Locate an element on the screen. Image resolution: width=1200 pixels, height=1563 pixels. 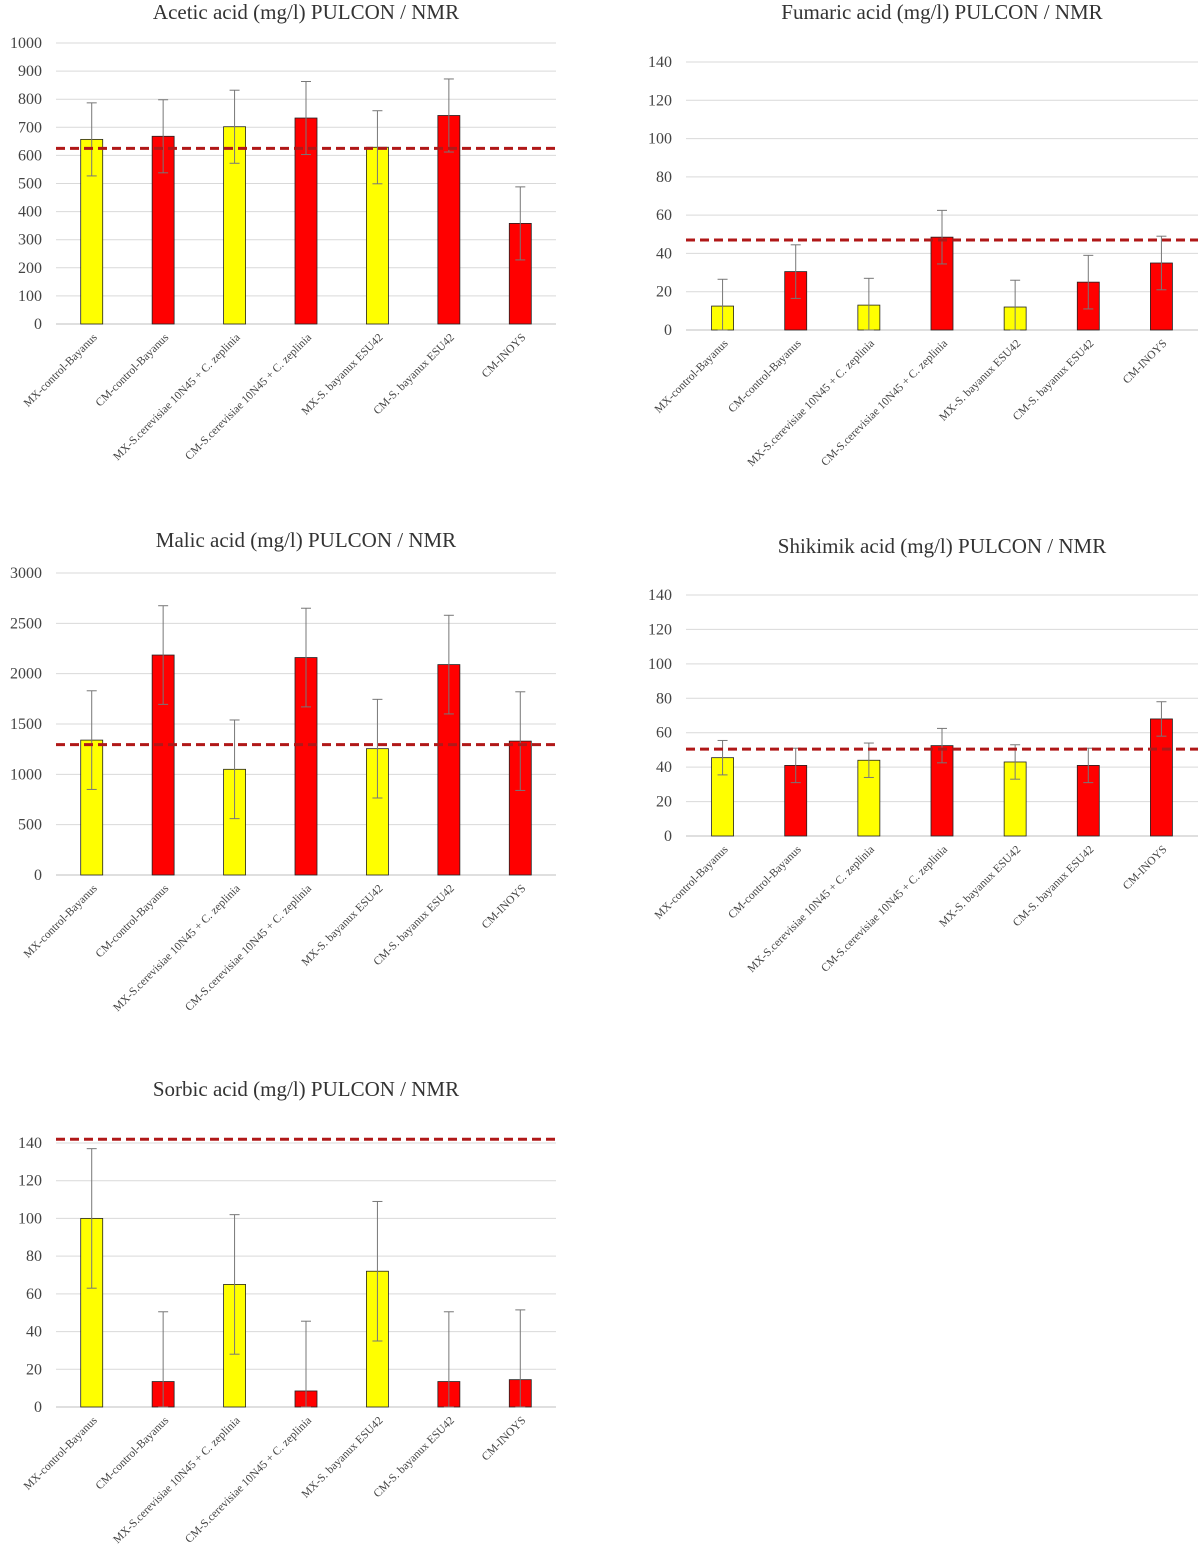
chart-title: Shikimik acid (mg/l) PULCON / NMR is located at coordinates (942, 546).